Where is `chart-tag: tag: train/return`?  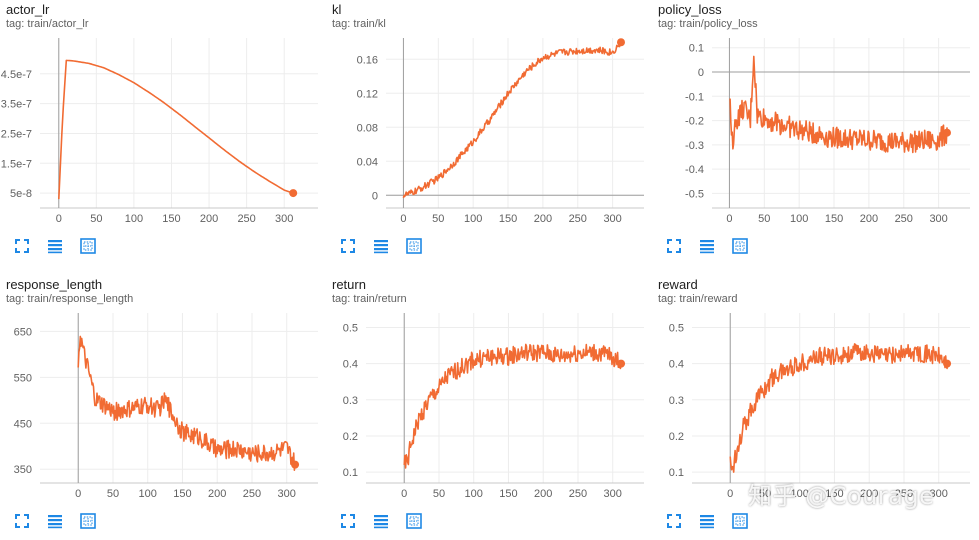 chart-tag: tag: train/return is located at coordinates (369, 299).